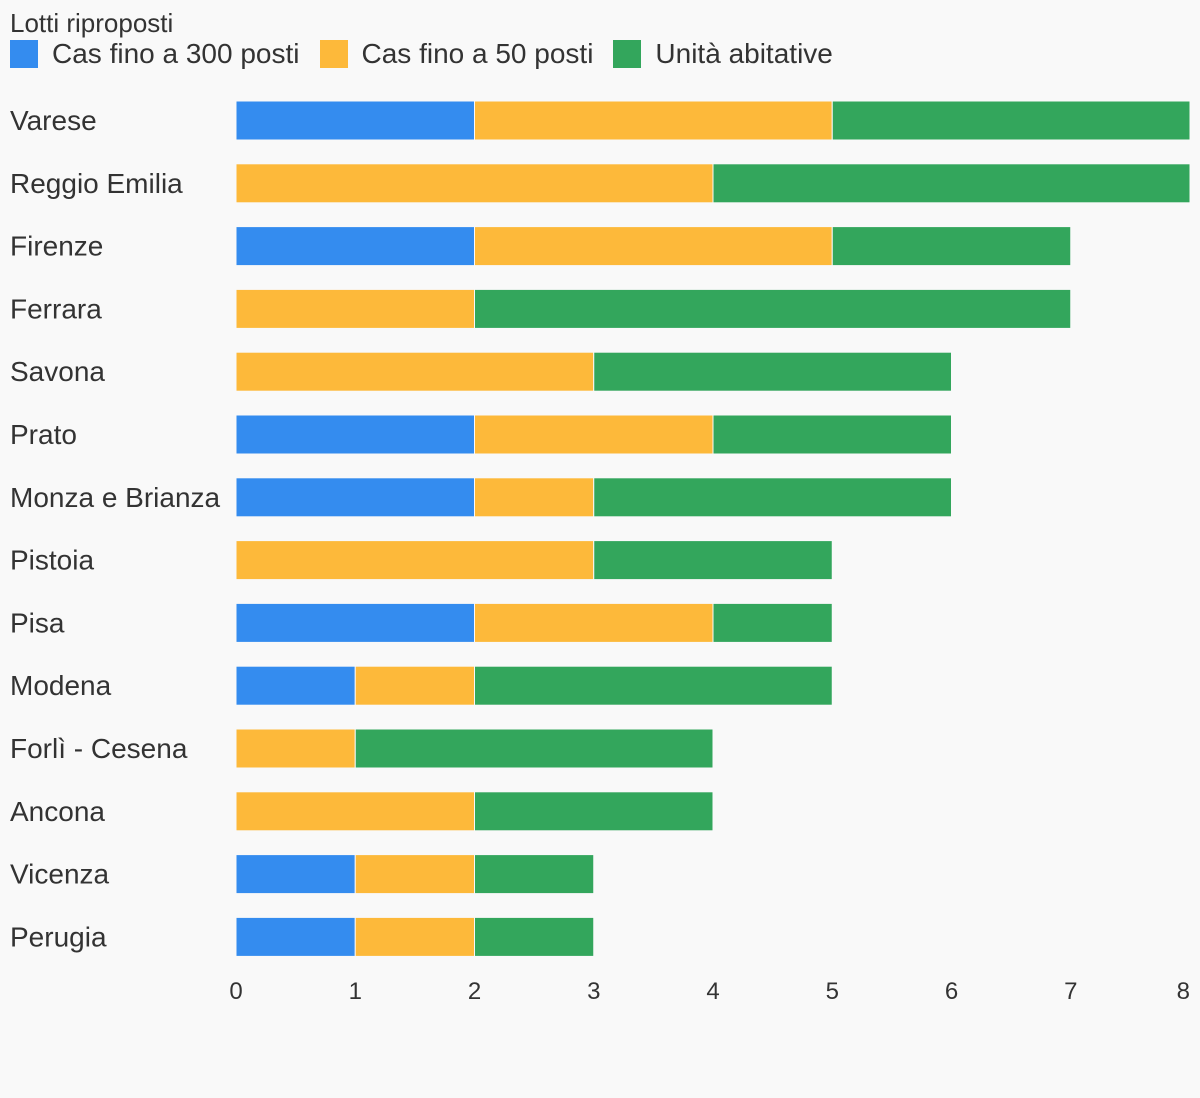  I want to click on category-label-savona: Savona, so click(57, 371).